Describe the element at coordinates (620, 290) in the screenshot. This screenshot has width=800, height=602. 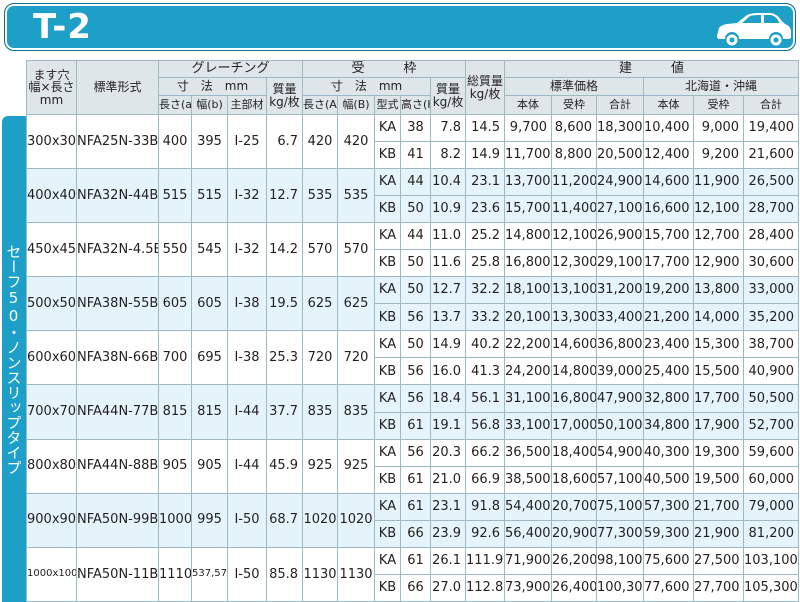
I see `std-total-cell: 31,200` at that location.